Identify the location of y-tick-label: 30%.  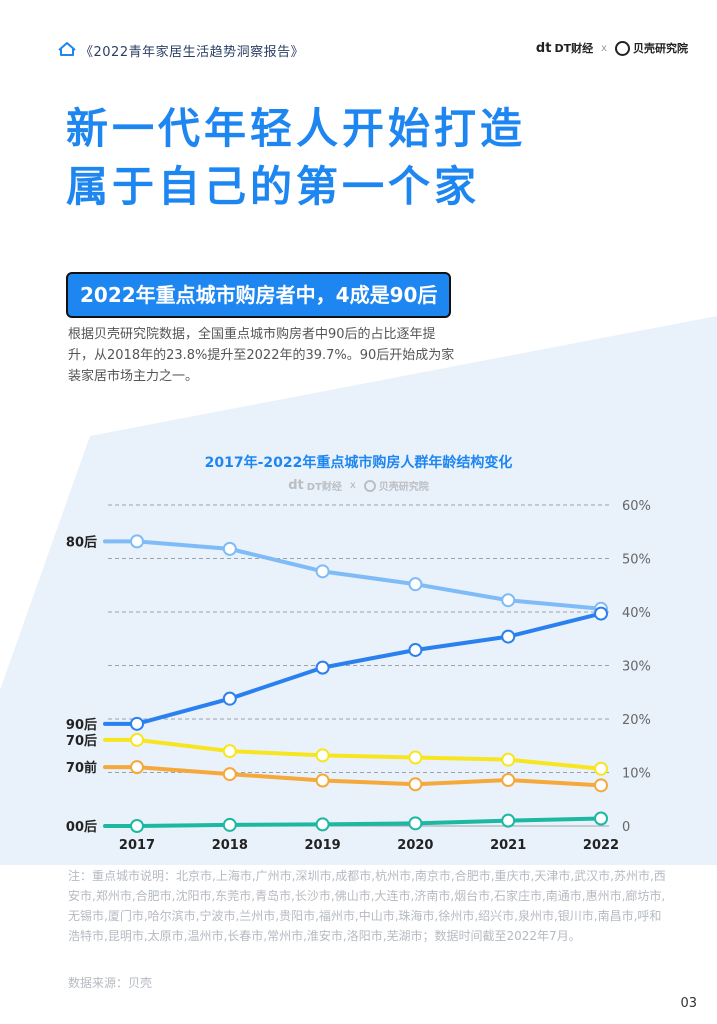
(636, 667).